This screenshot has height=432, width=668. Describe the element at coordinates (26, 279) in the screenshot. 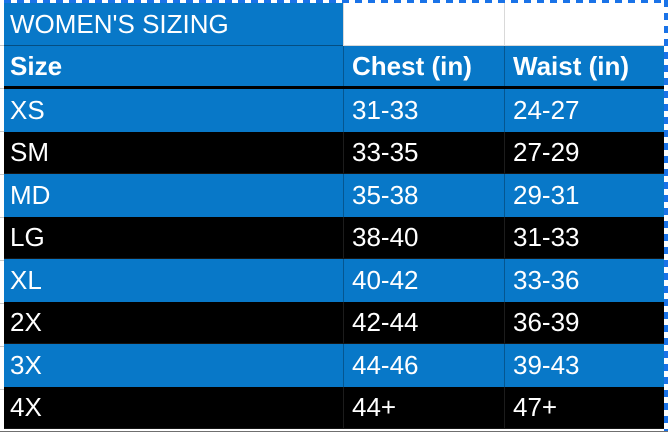

I see `size-cell: XL` at that location.